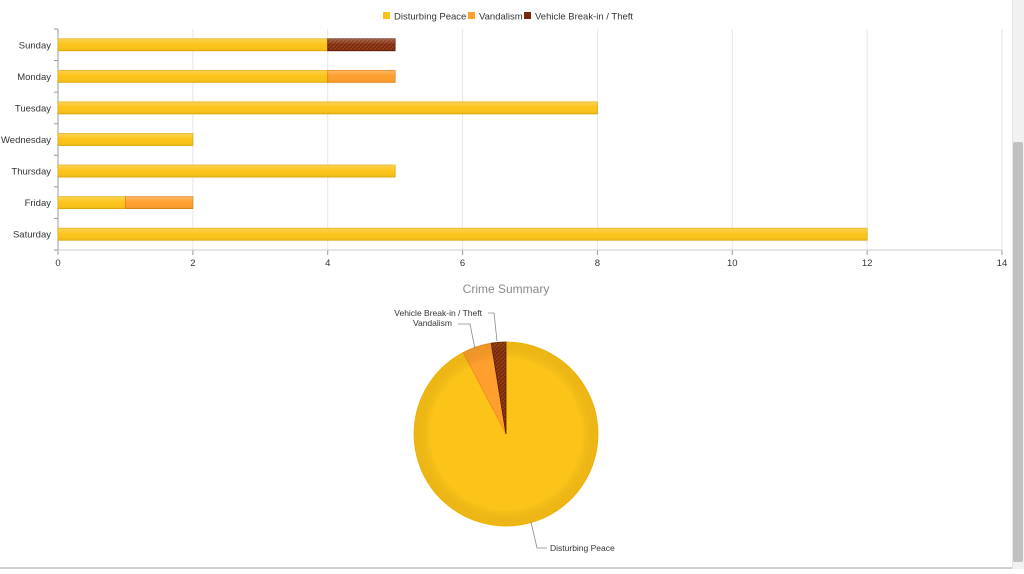 The width and height of the screenshot is (1024, 574). Describe the element at coordinates (192, 263) in the screenshot. I see `x-tick-label: 2` at that location.